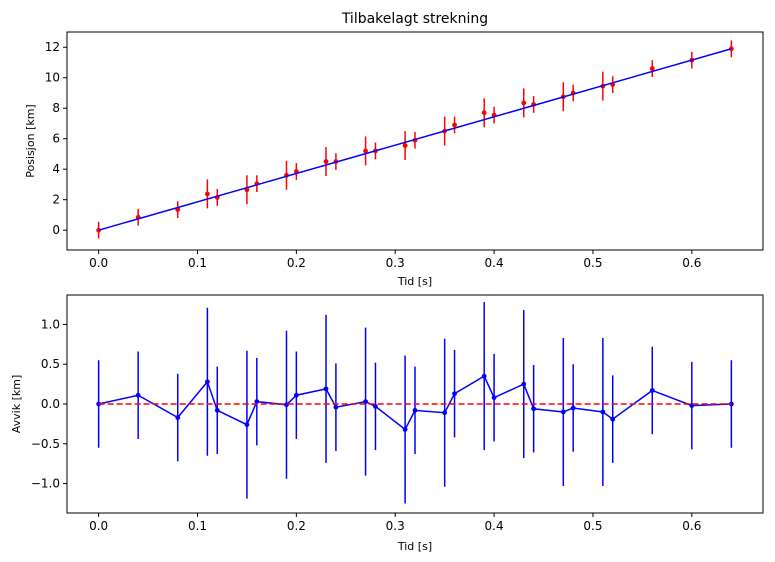 This screenshot has width=775, height=562. Describe the element at coordinates (414, 546) in the screenshot. I see `deviation-chart-x-label: Tid [s]` at that location.